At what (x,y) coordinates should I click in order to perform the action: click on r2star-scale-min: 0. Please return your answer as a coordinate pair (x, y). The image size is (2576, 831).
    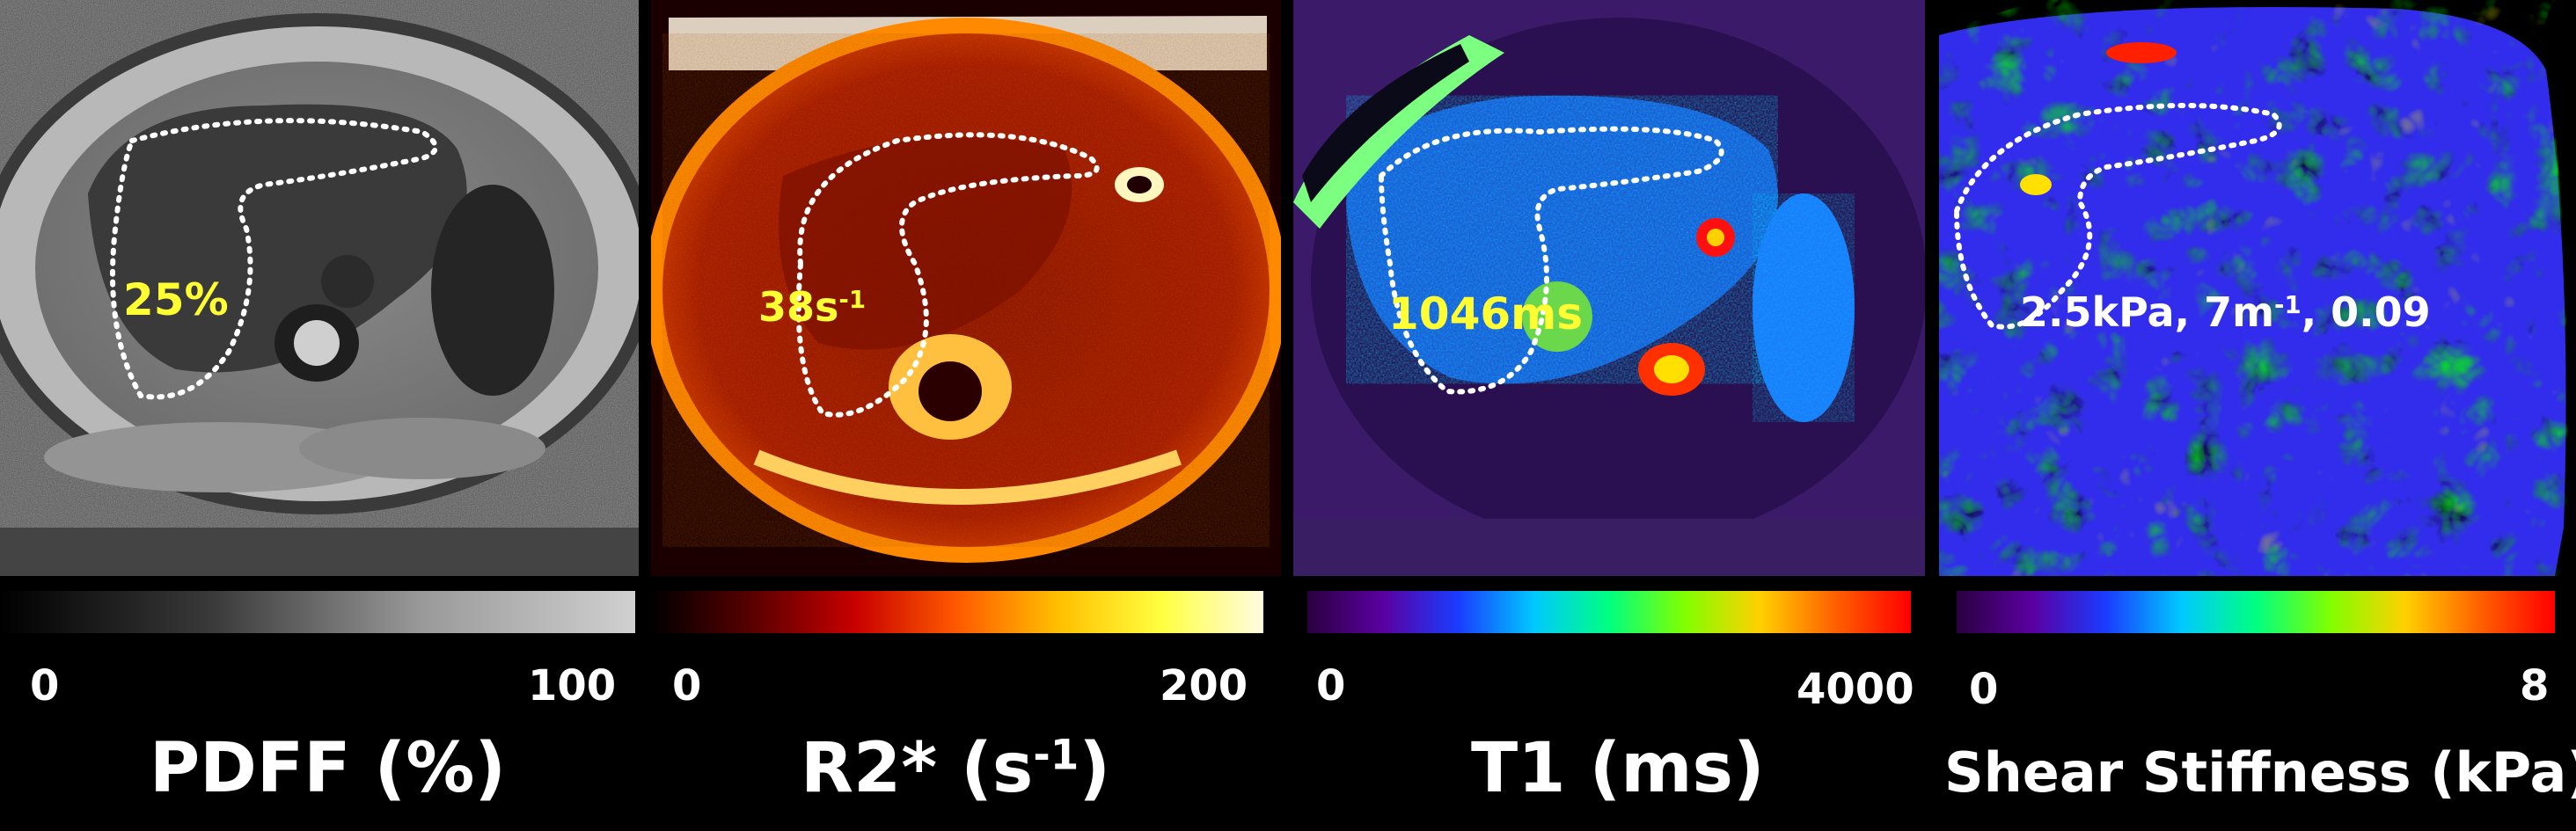
    Looking at the image, I should click on (687, 686).